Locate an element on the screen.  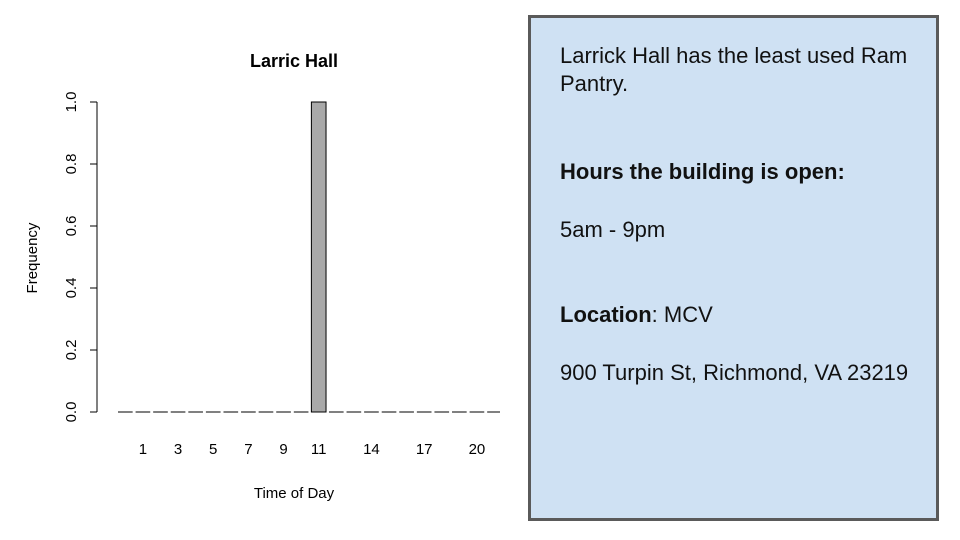
y-axis-label: Frequency is located at coordinates (32, 257).